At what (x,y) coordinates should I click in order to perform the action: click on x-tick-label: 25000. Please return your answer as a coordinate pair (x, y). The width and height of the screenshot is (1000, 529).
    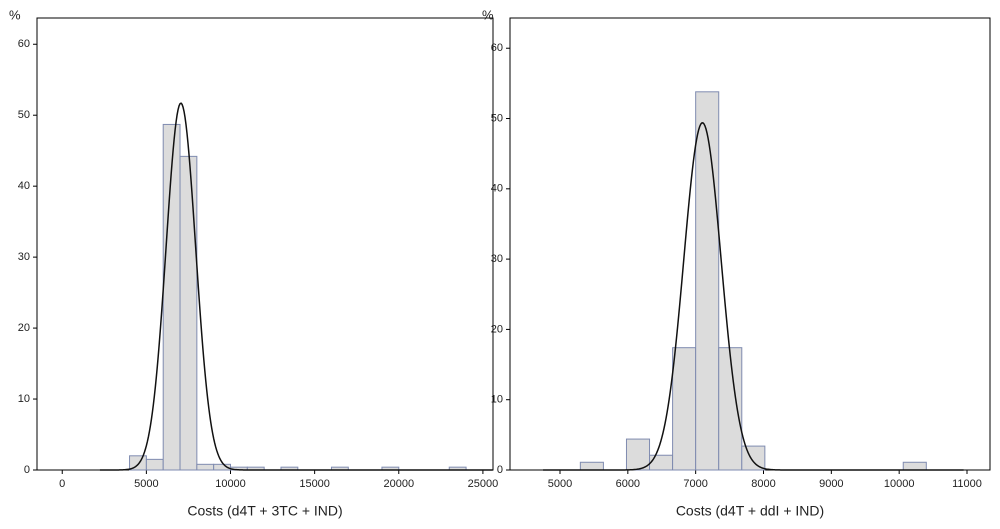
    Looking at the image, I should click on (483, 484).